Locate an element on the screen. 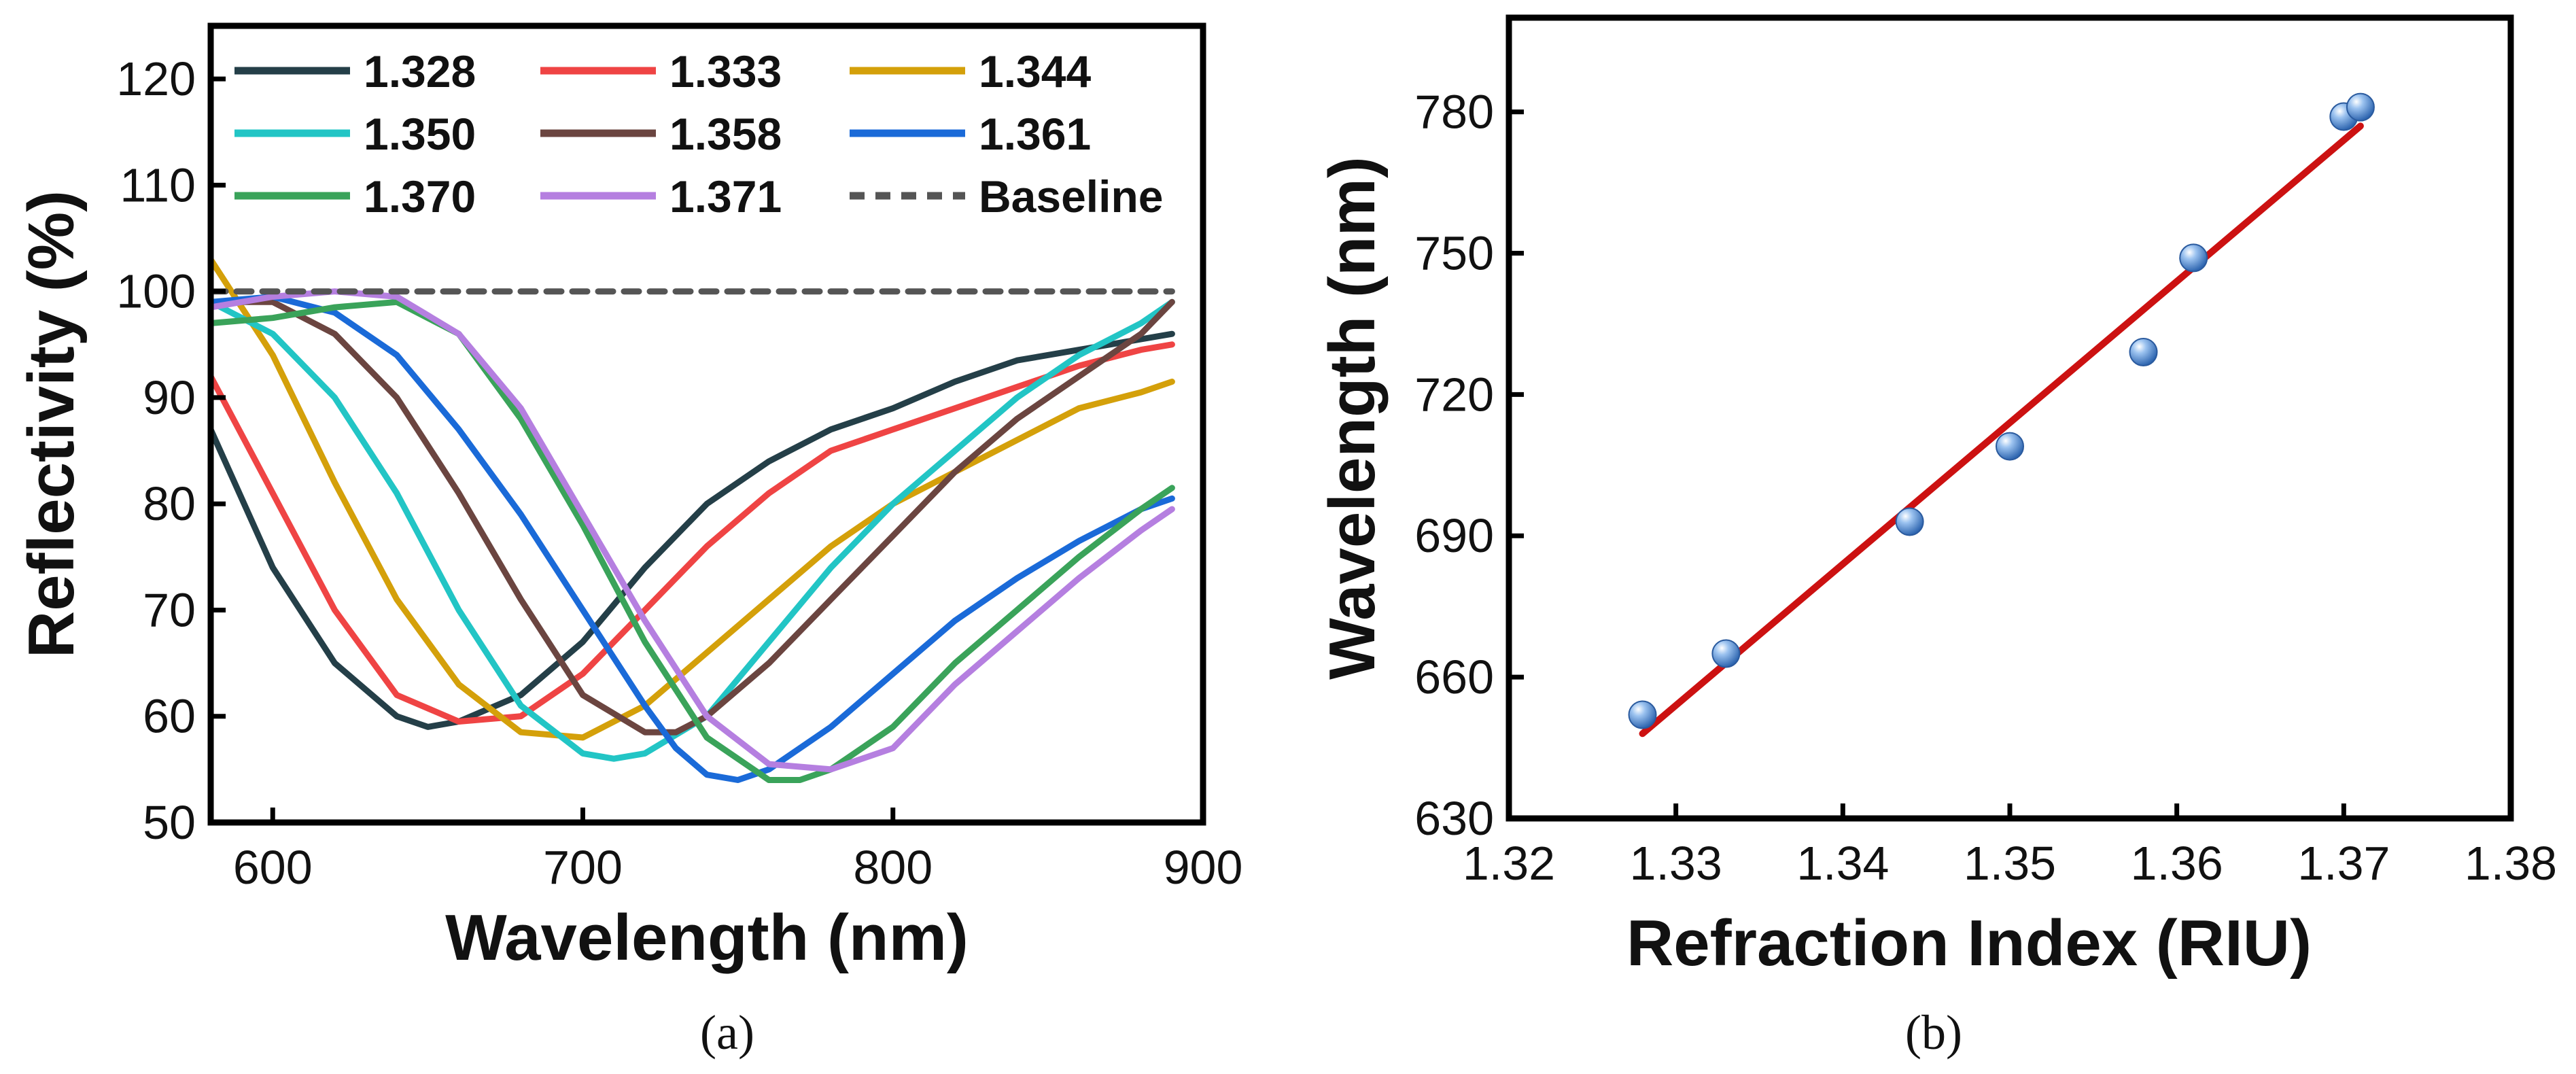  legend-label-1-344: 1.344 is located at coordinates (1035, 71).